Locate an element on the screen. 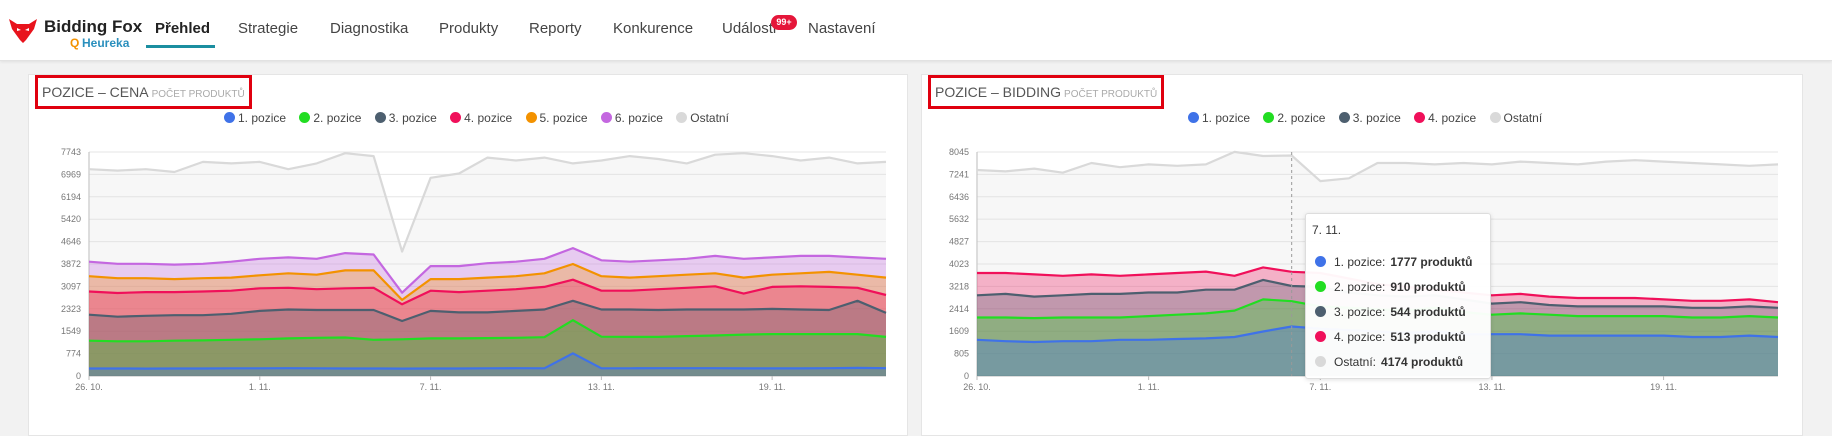  y-tick-label: 3097 is located at coordinates (71, 286).